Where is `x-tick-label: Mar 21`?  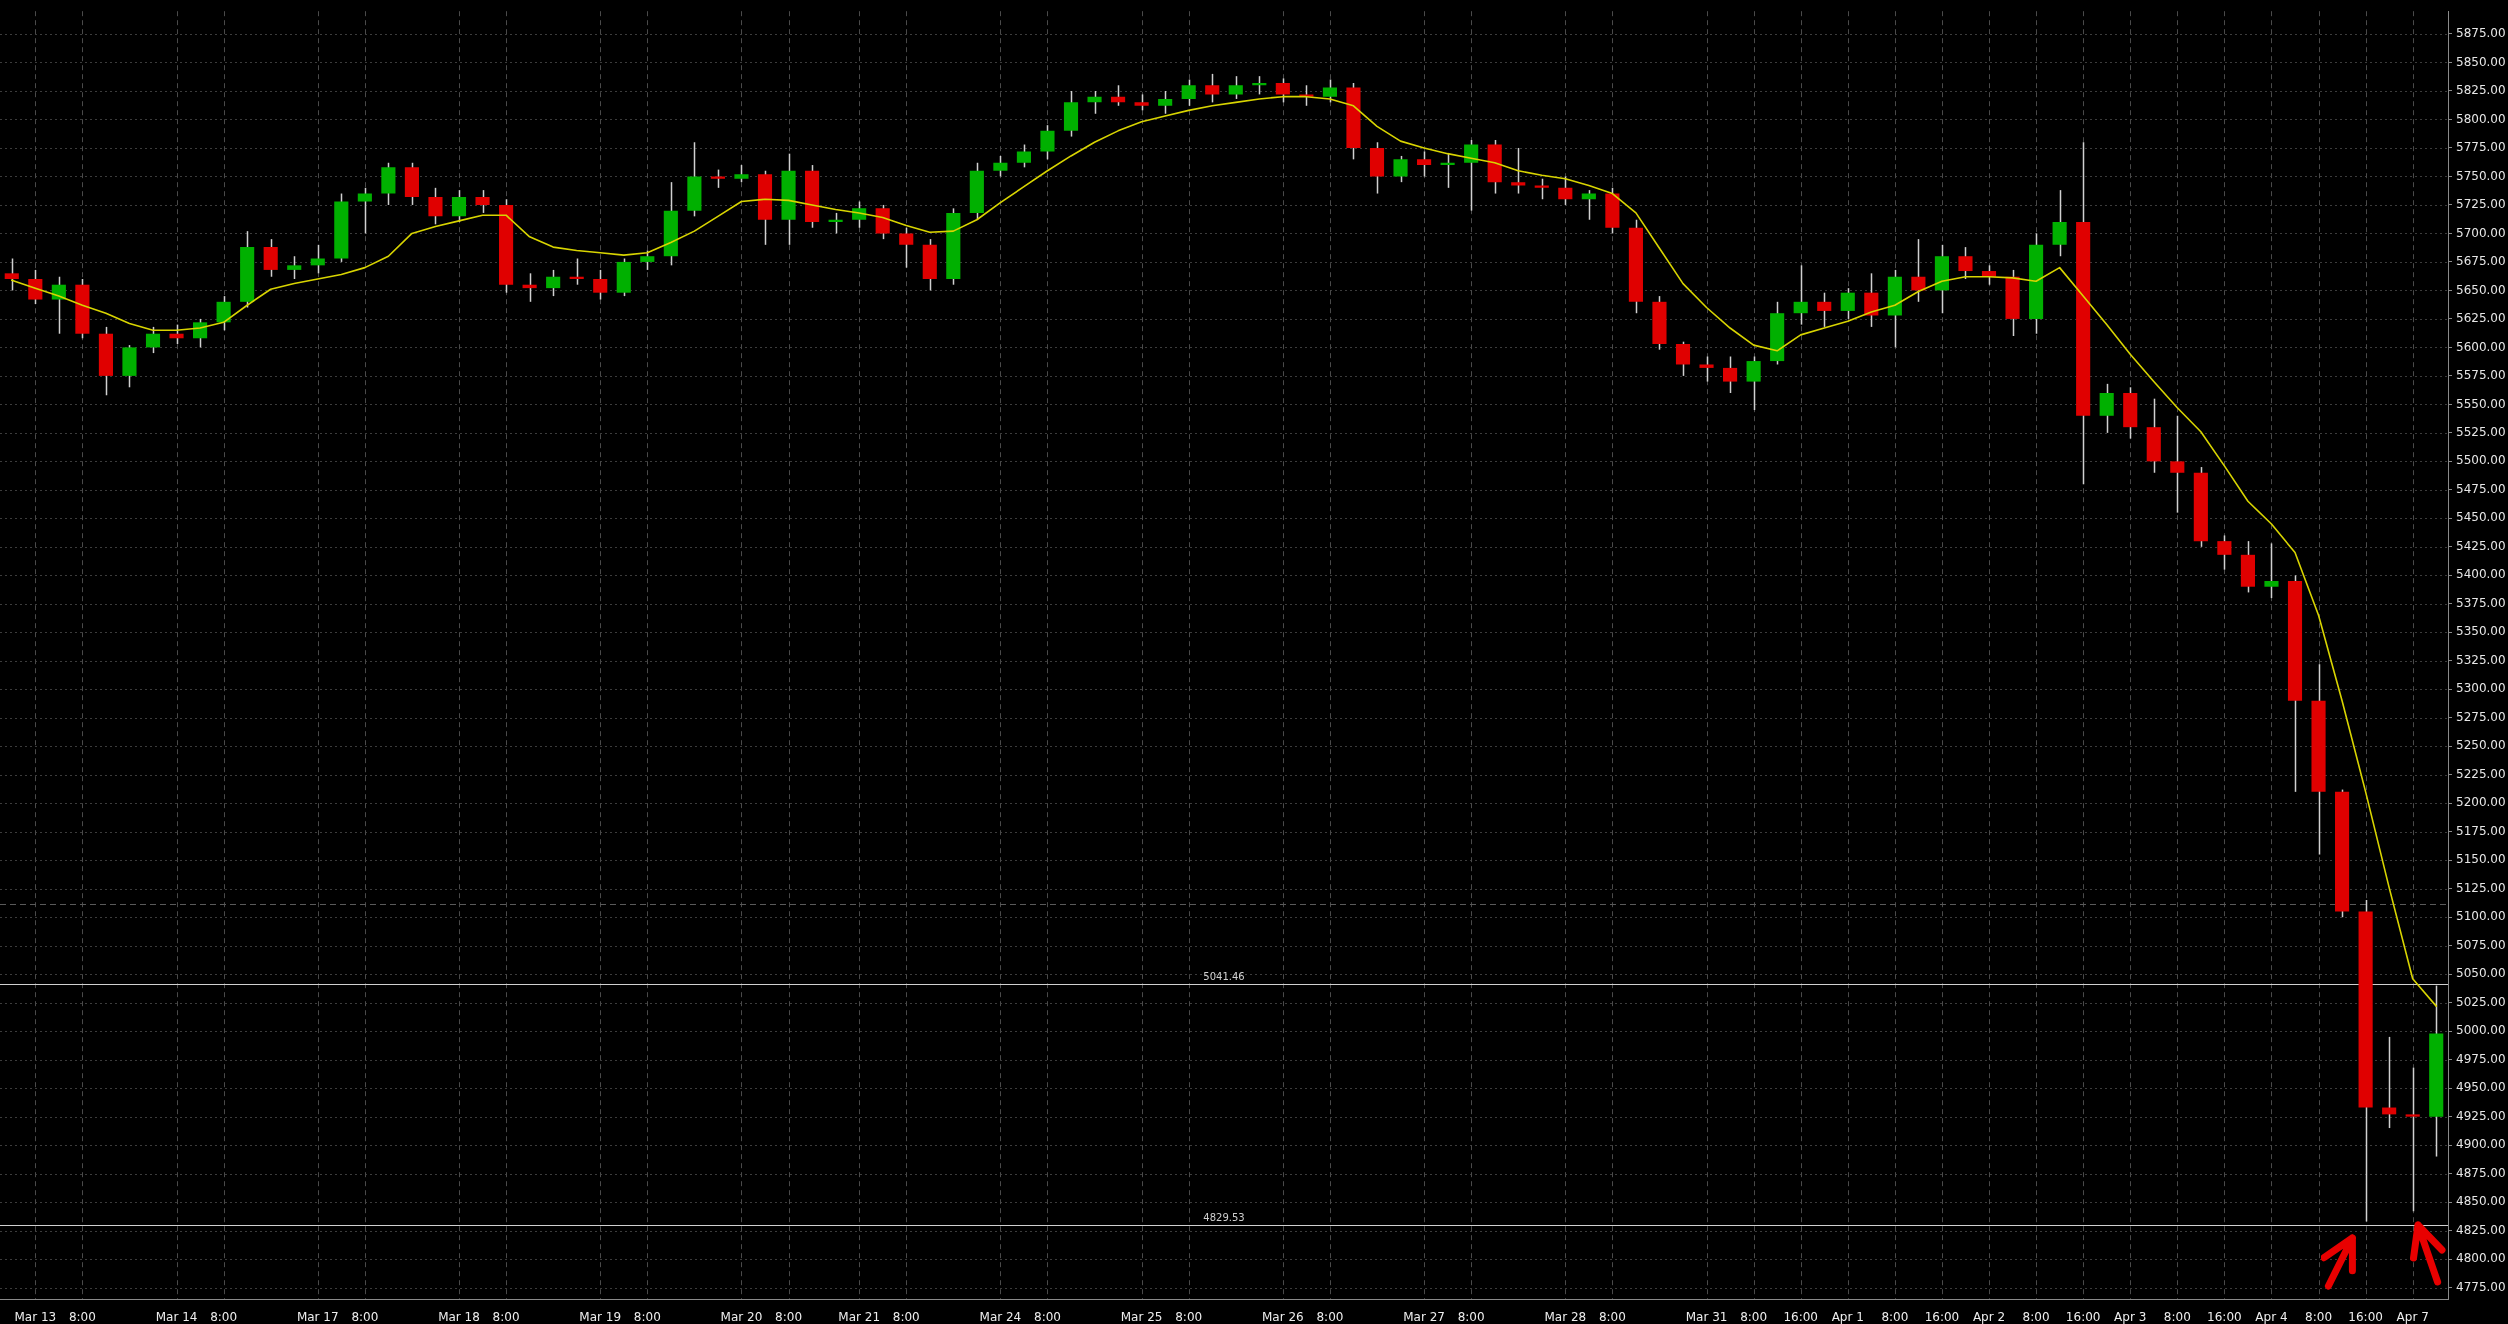
x-tick-label: Mar 21 is located at coordinates (859, 1317).